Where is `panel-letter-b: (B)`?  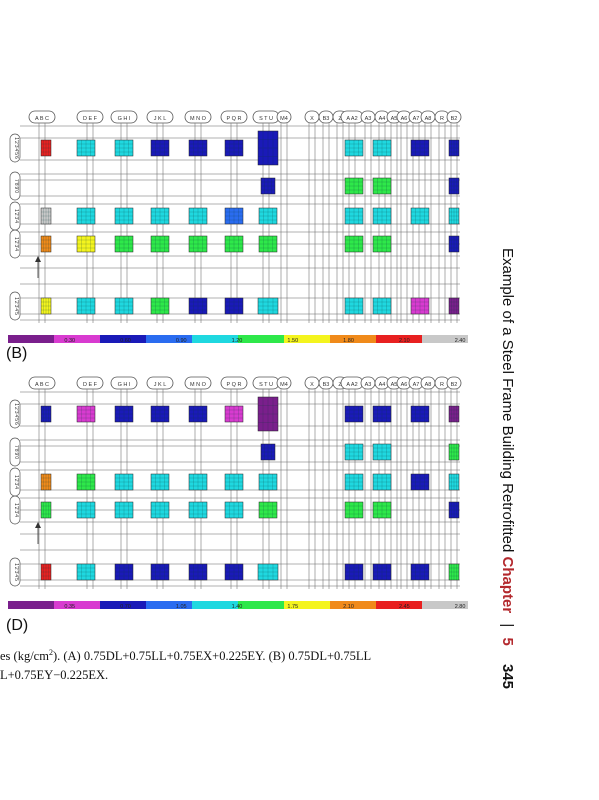 panel-letter-b: (B) is located at coordinates (17, 353).